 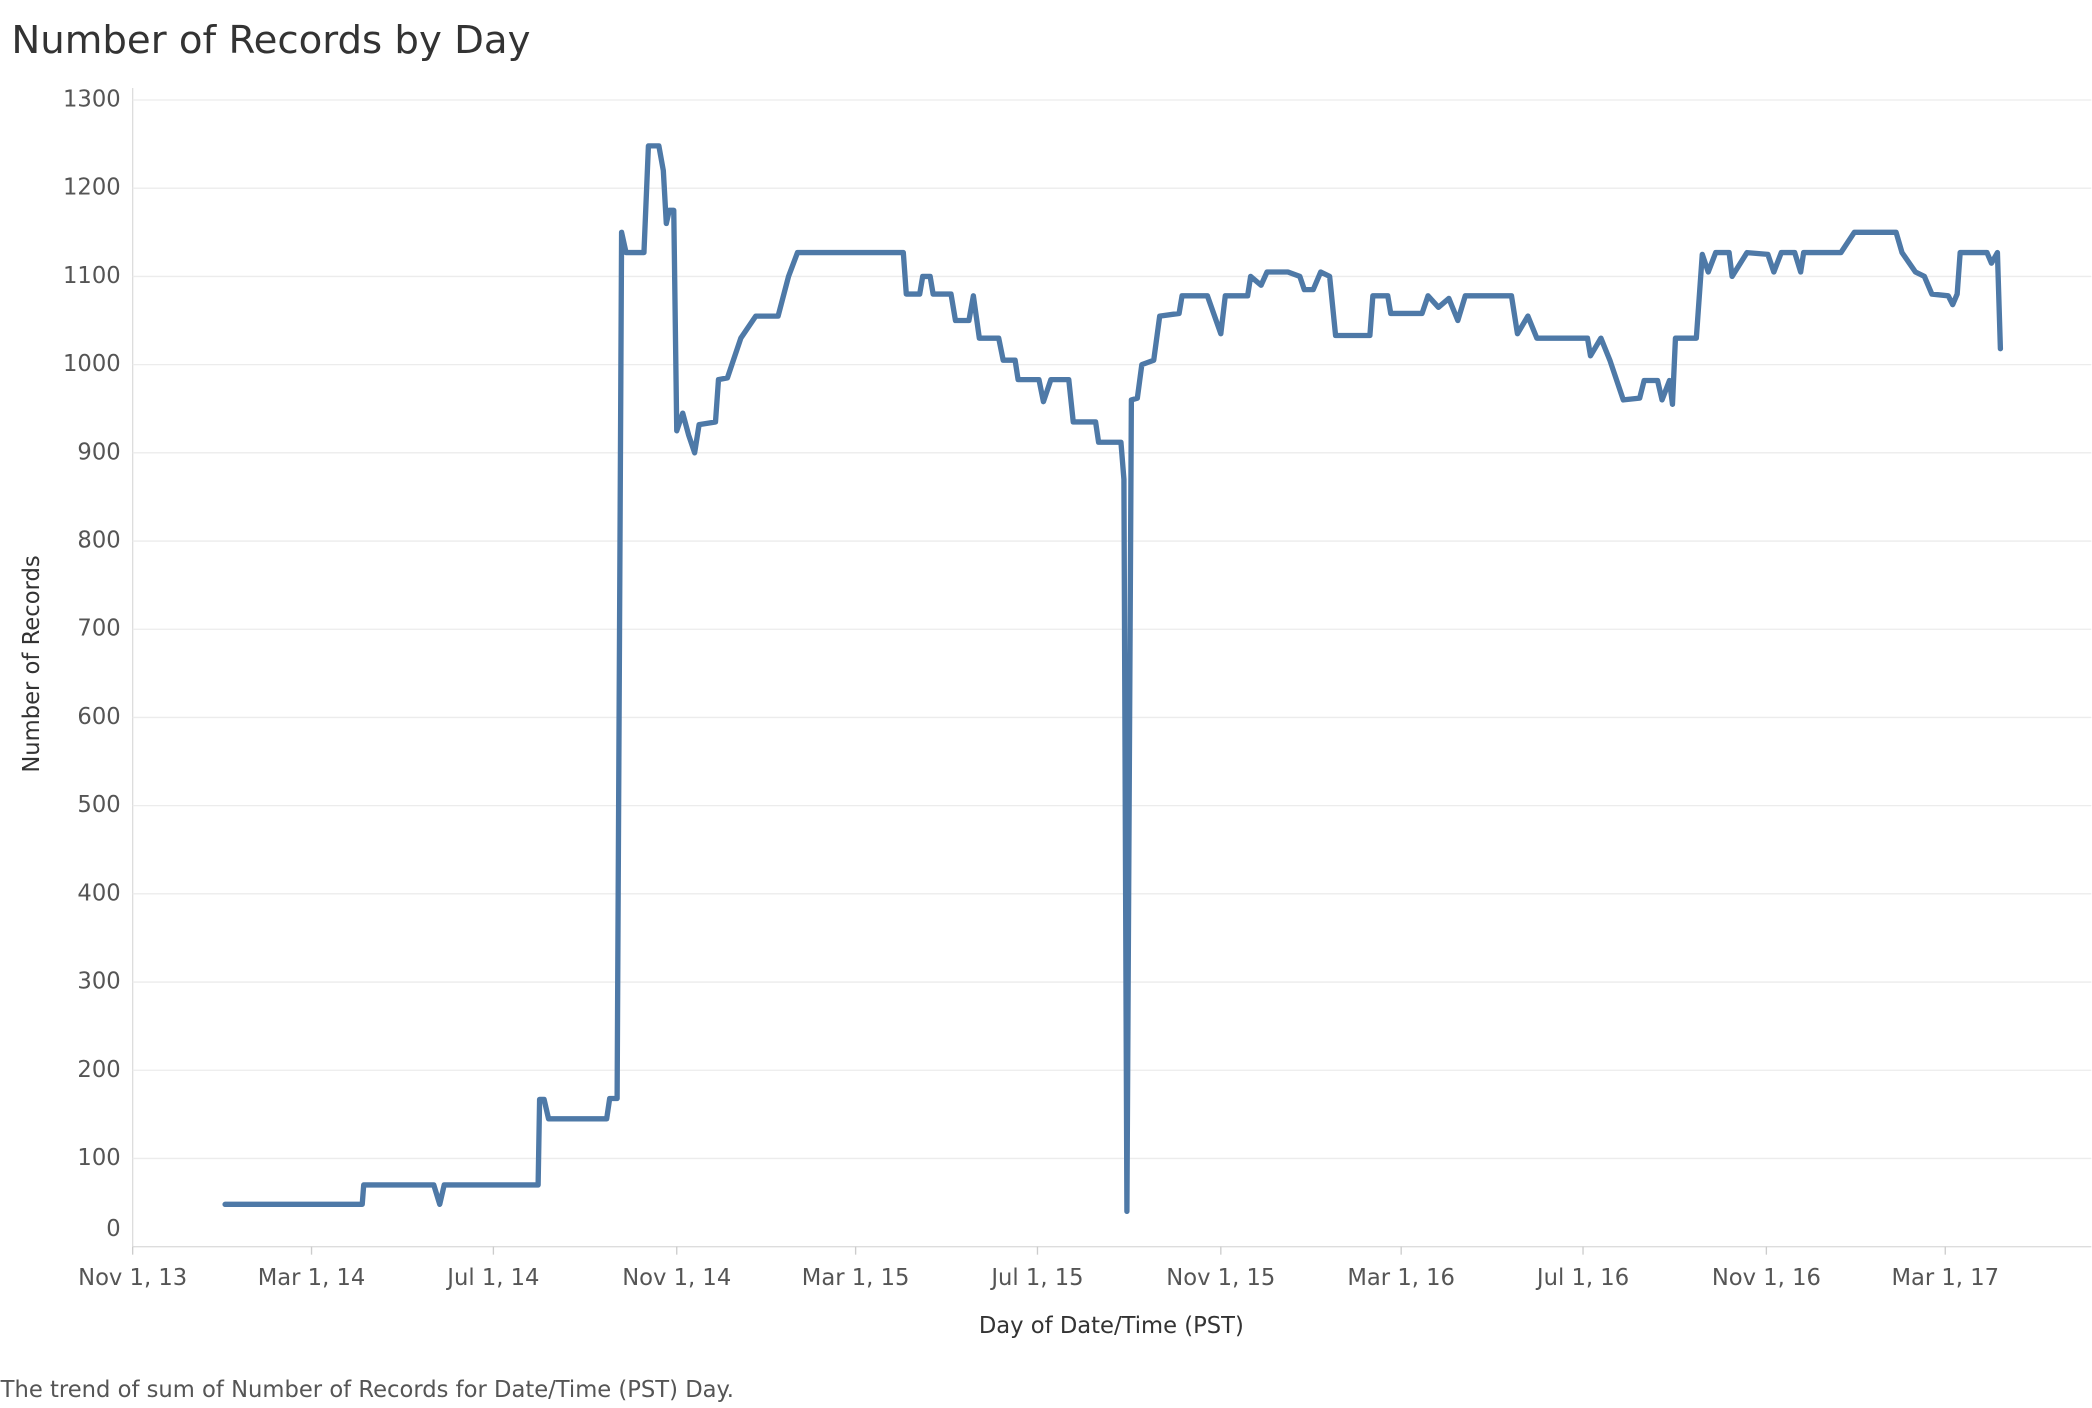 What do you see at coordinates (98, 629) in the screenshot?
I see `y-tick-label: 700` at bounding box center [98, 629].